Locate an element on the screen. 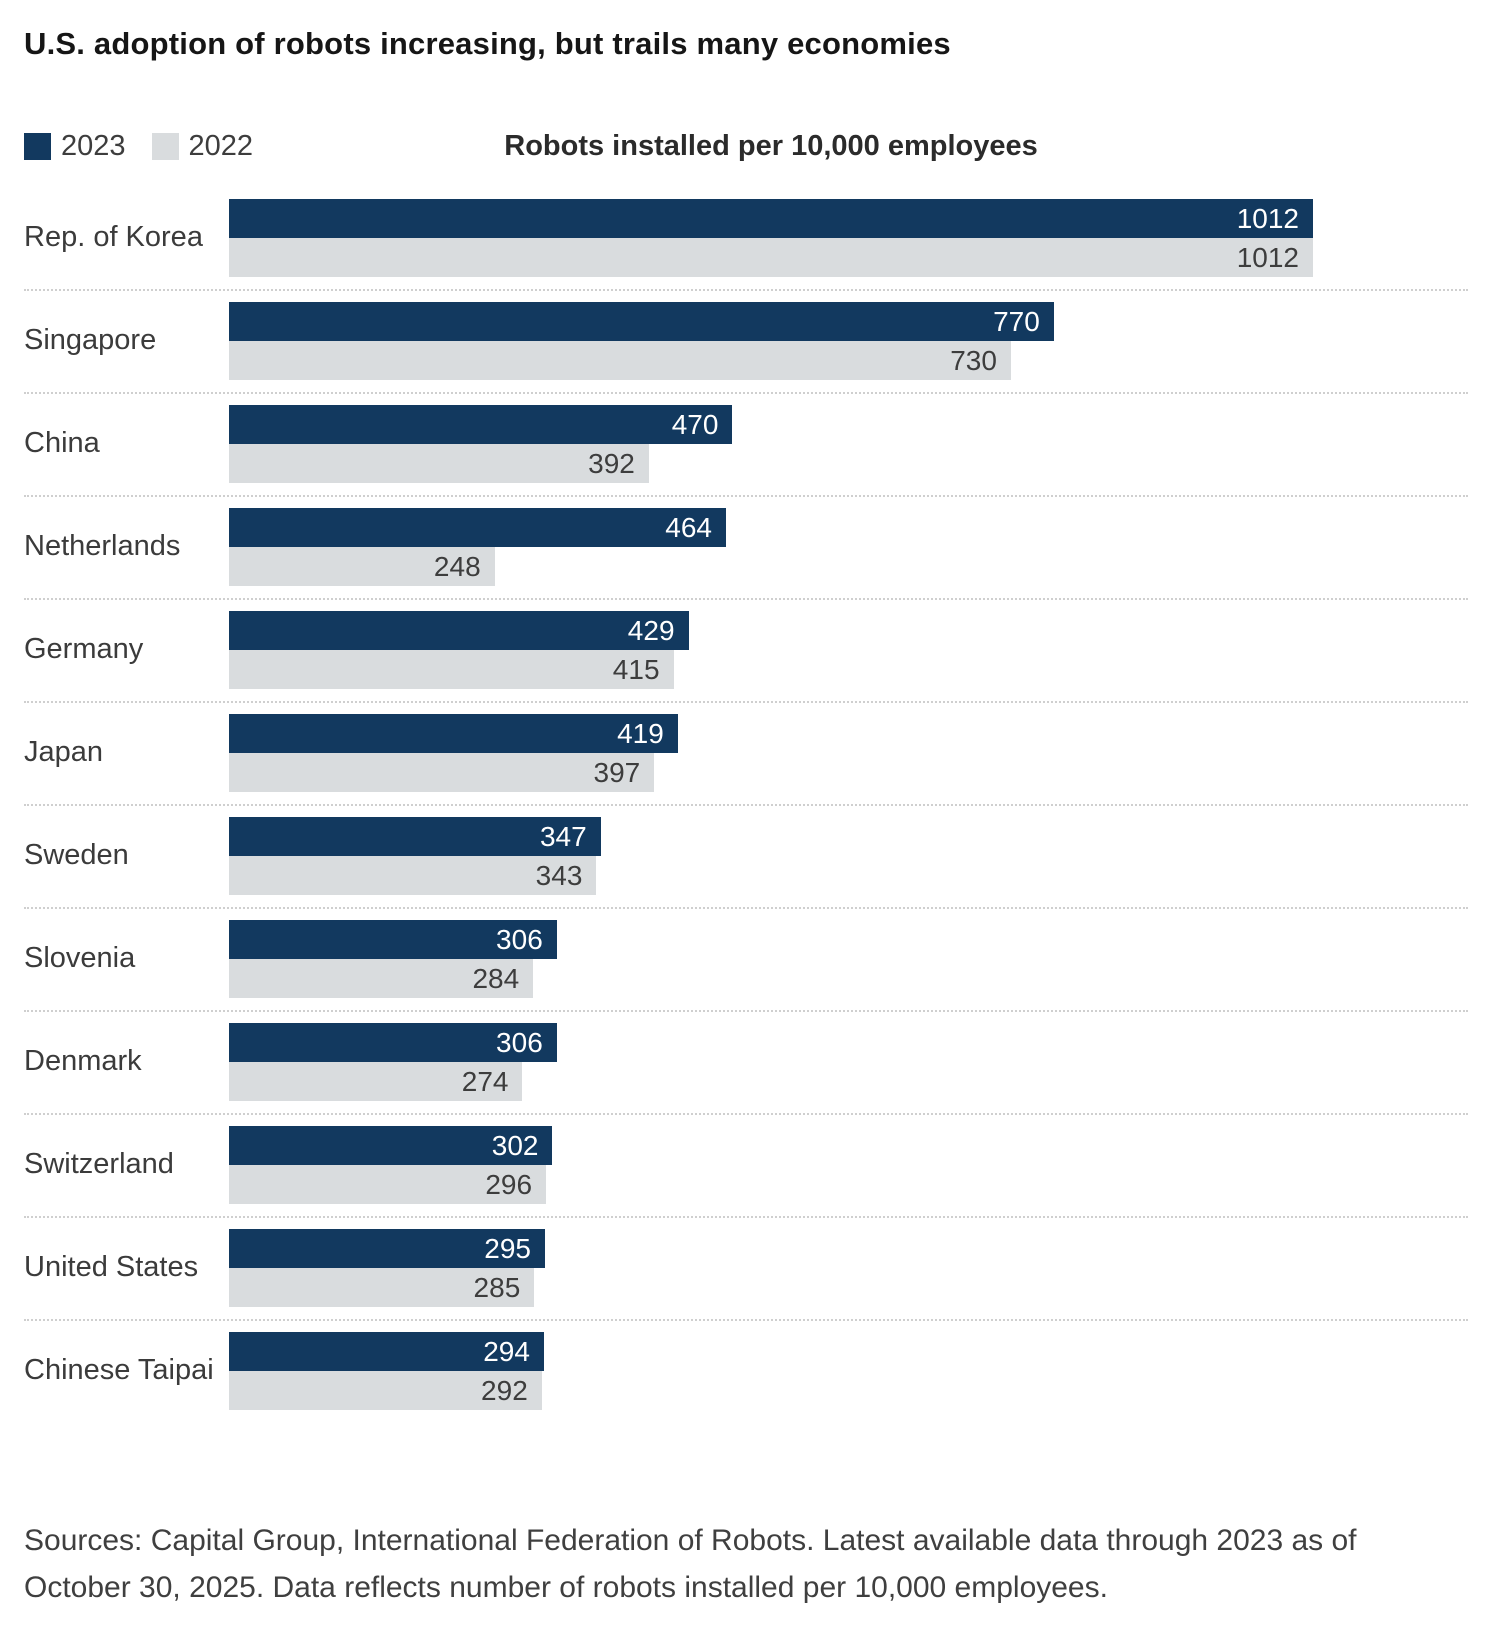  chart-row: Switzerland 302 296 is located at coordinates (746, 1166).